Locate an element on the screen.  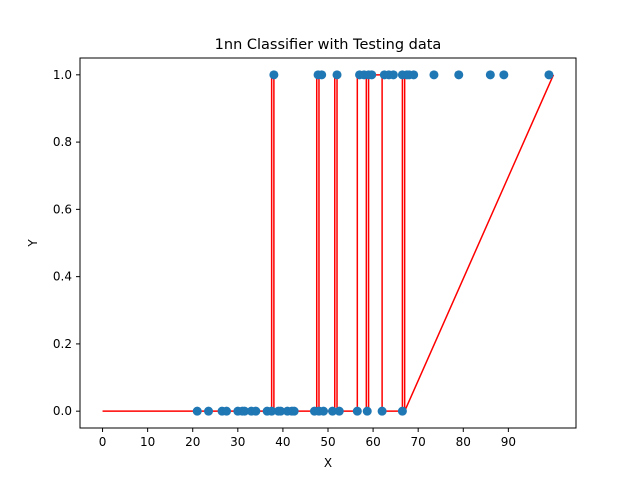
x-tick-label: 90 is located at coordinates (508, 442).